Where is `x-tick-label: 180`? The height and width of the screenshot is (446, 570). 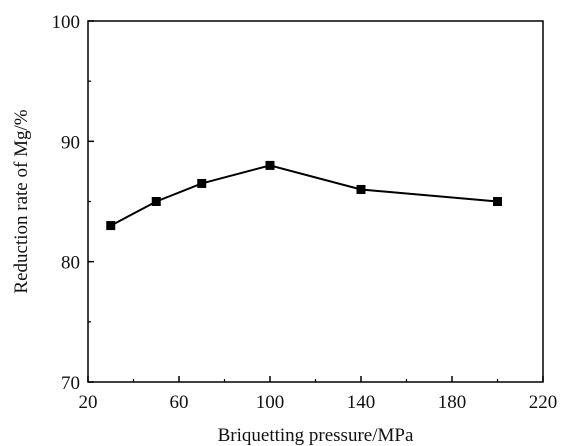 x-tick-label: 180 is located at coordinates (452, 402).